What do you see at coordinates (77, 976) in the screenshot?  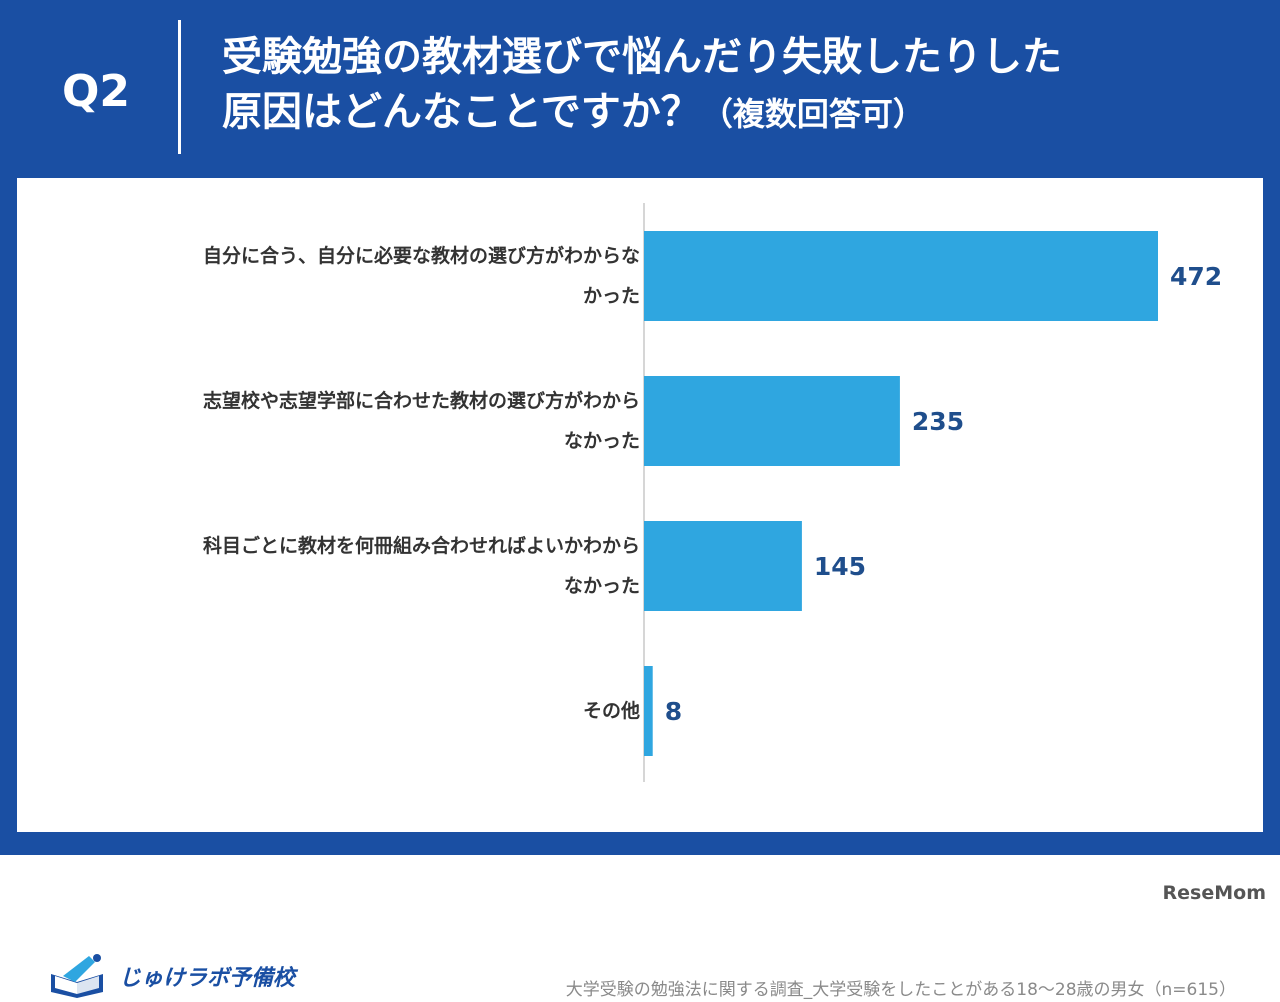 I see `book-logo-icon` at bounding box center [77, 976].